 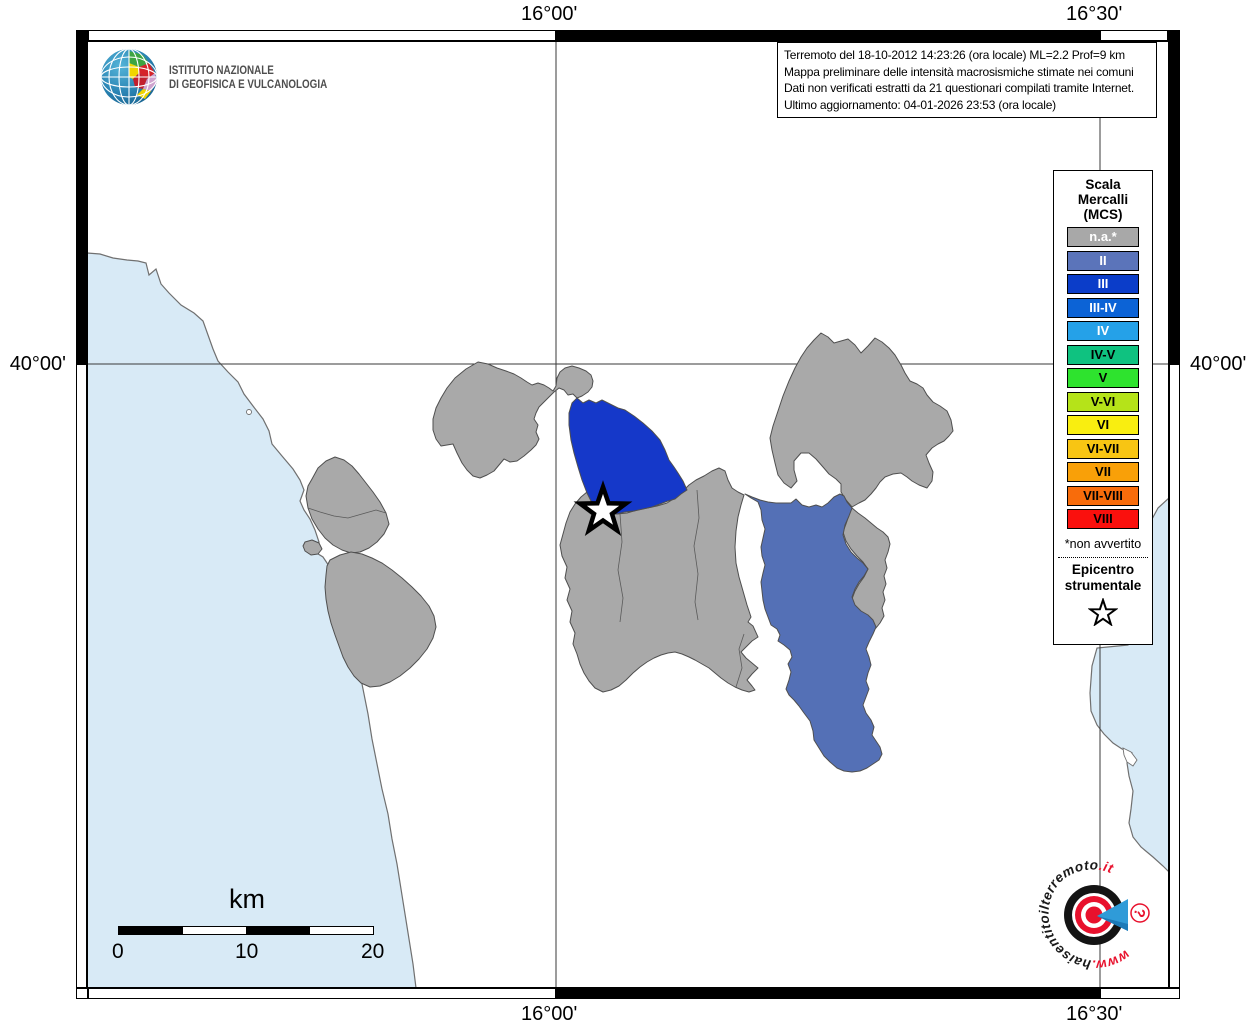 What do you see at coordinates (247, 951) in the screenshot?
I see `scalebar-tick-10: 10` at bounding box center [247, 951].